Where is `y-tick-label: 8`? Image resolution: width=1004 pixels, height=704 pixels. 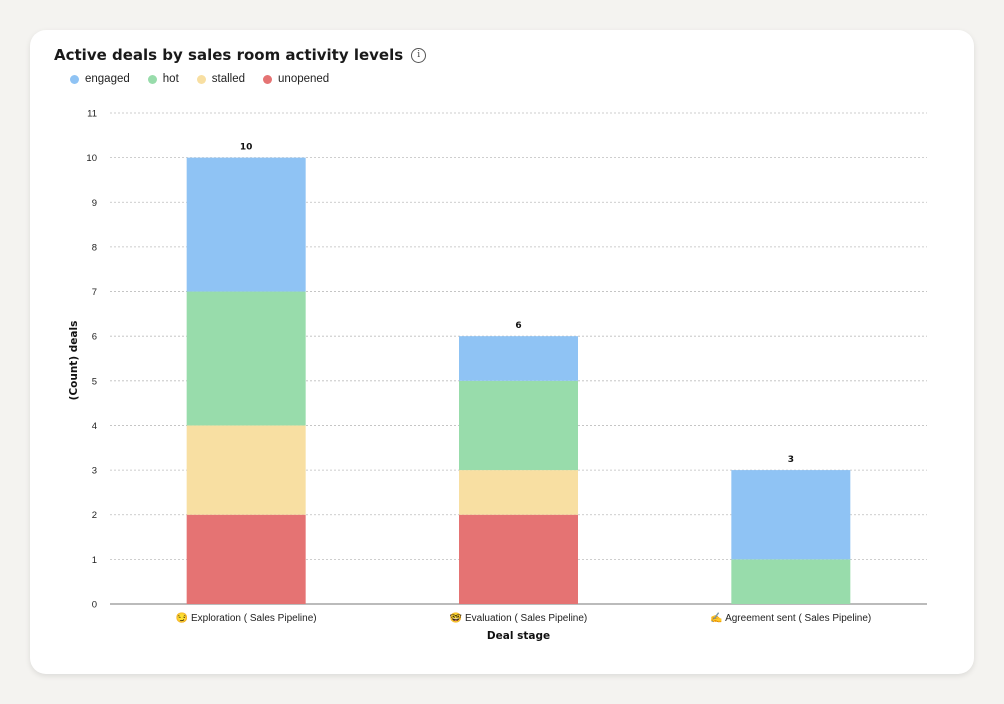 y-tick-label: 8 is located at coordinates (94, 247).